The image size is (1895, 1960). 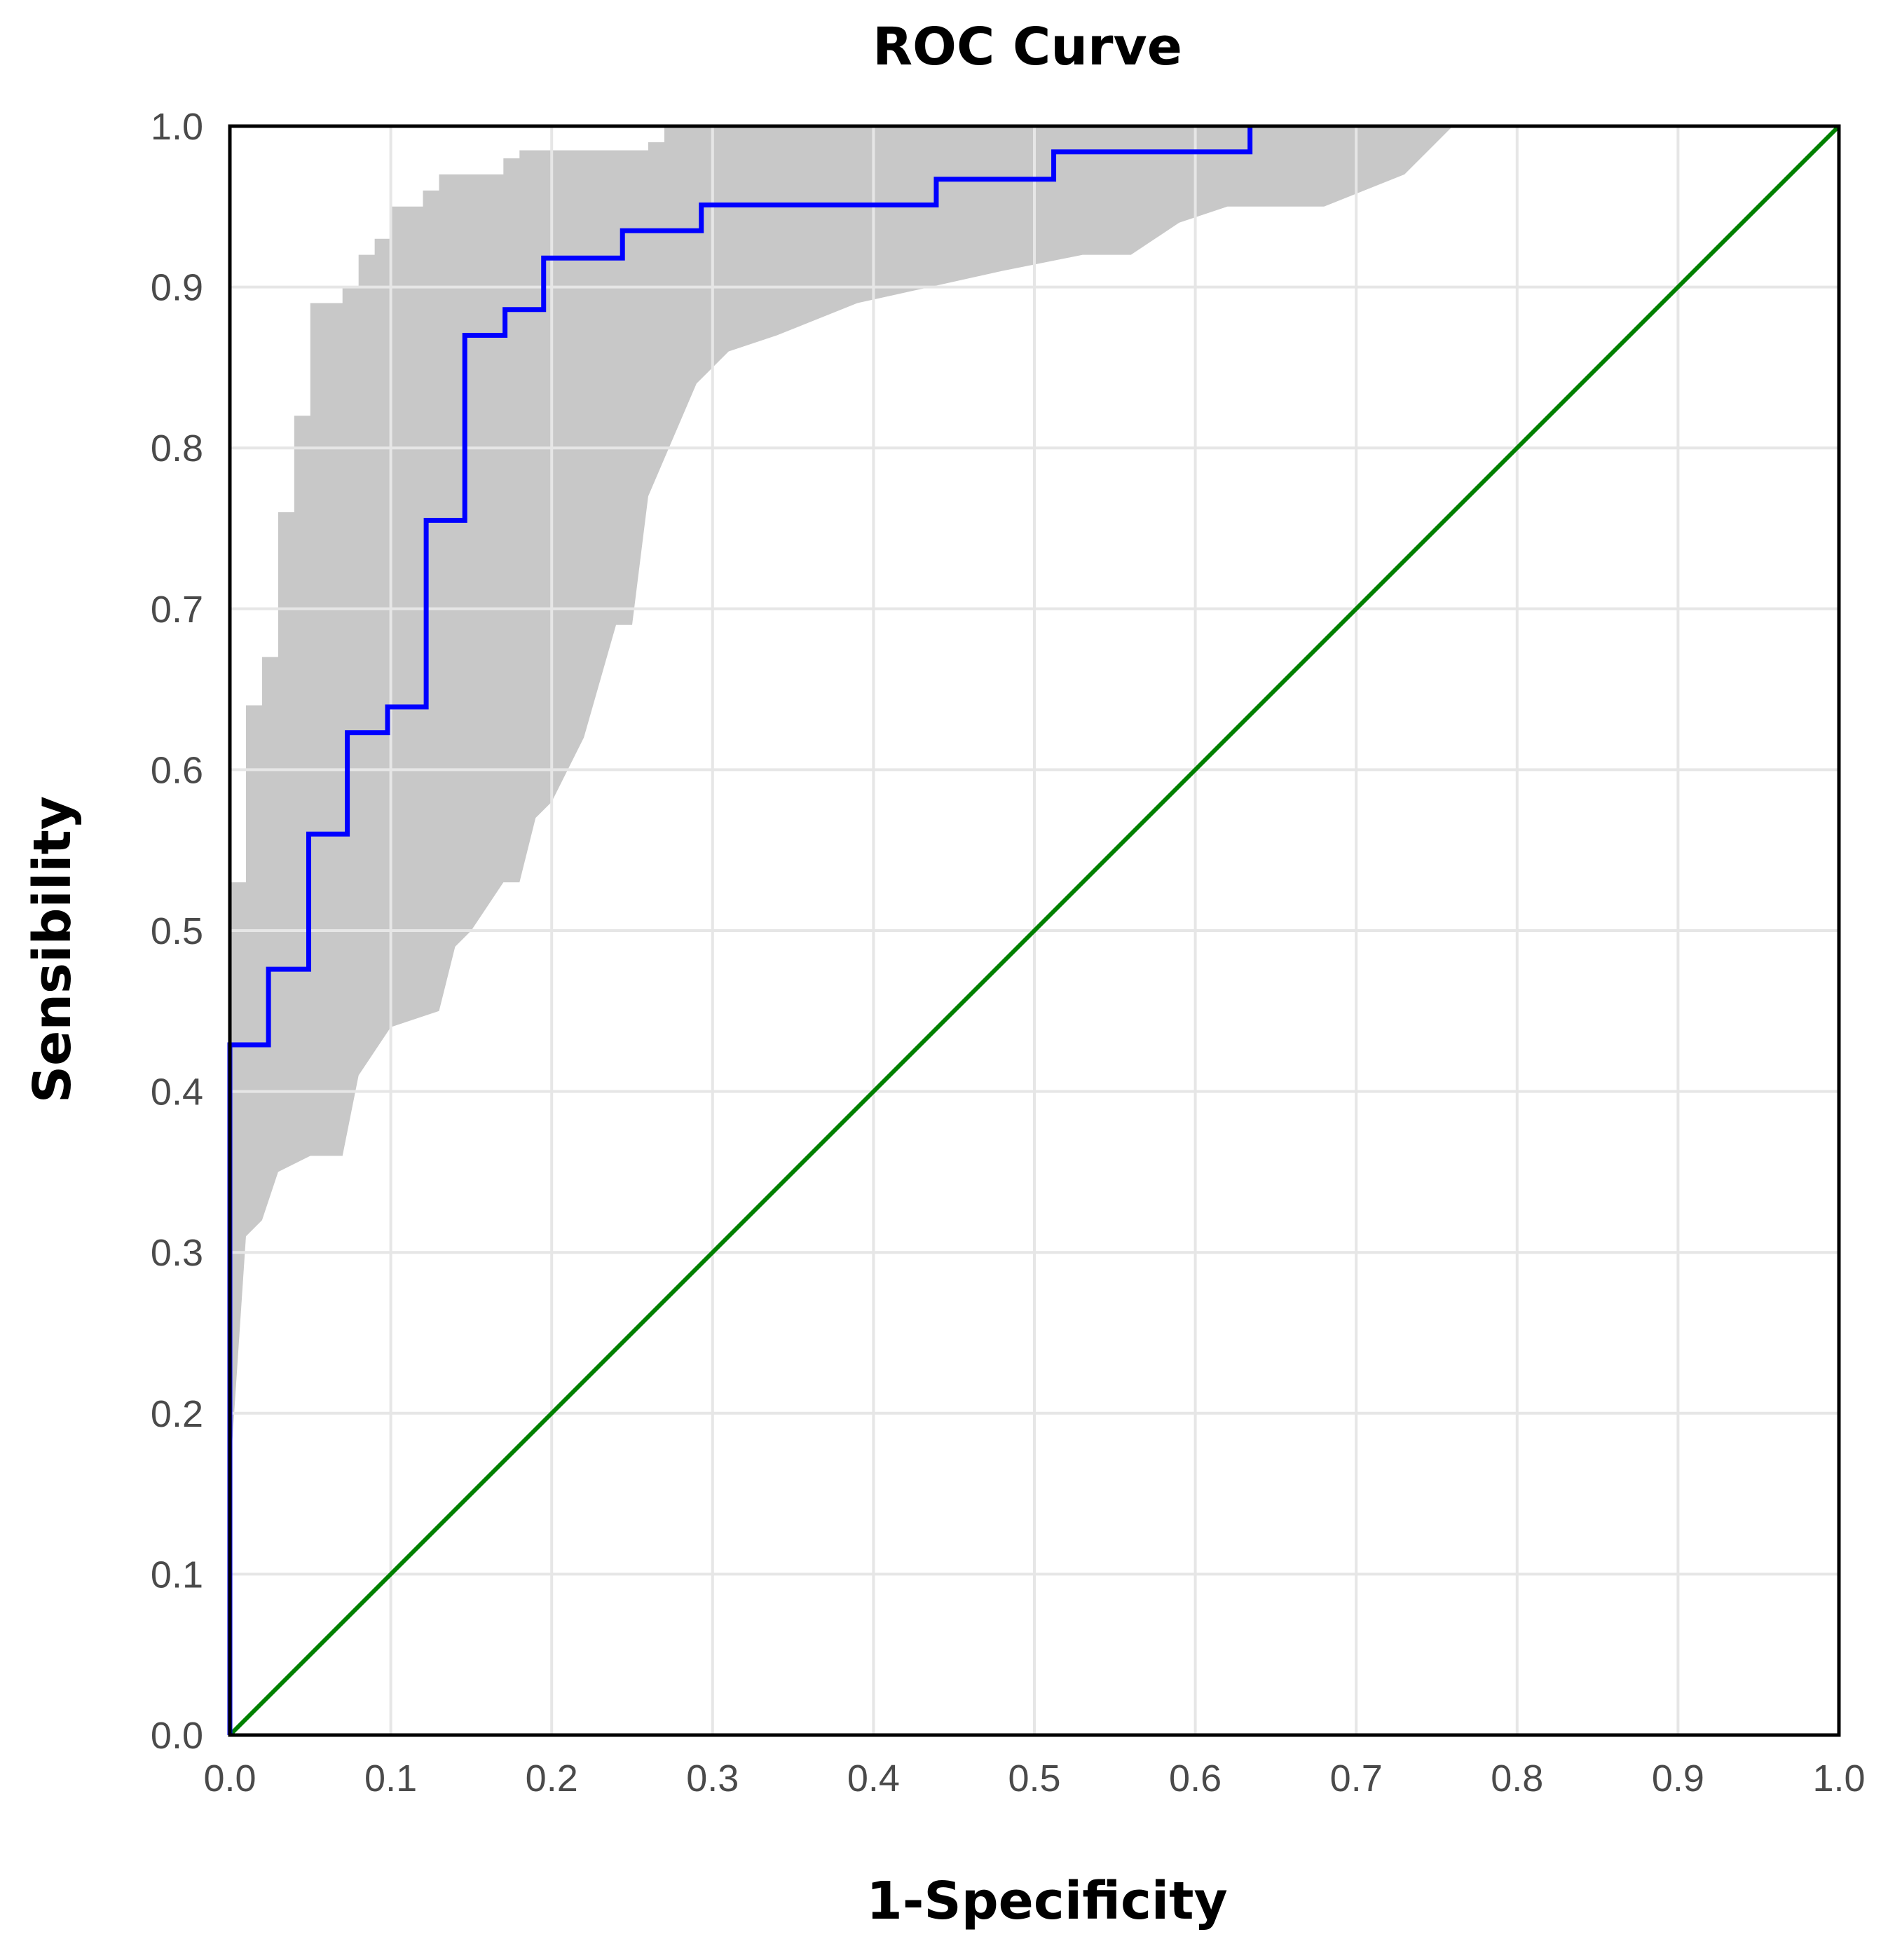 What do you see at coordinates (1027, 47) in the screenshot?
I see `chart-title: ROC Curve` at bounding box center [1027, 47].